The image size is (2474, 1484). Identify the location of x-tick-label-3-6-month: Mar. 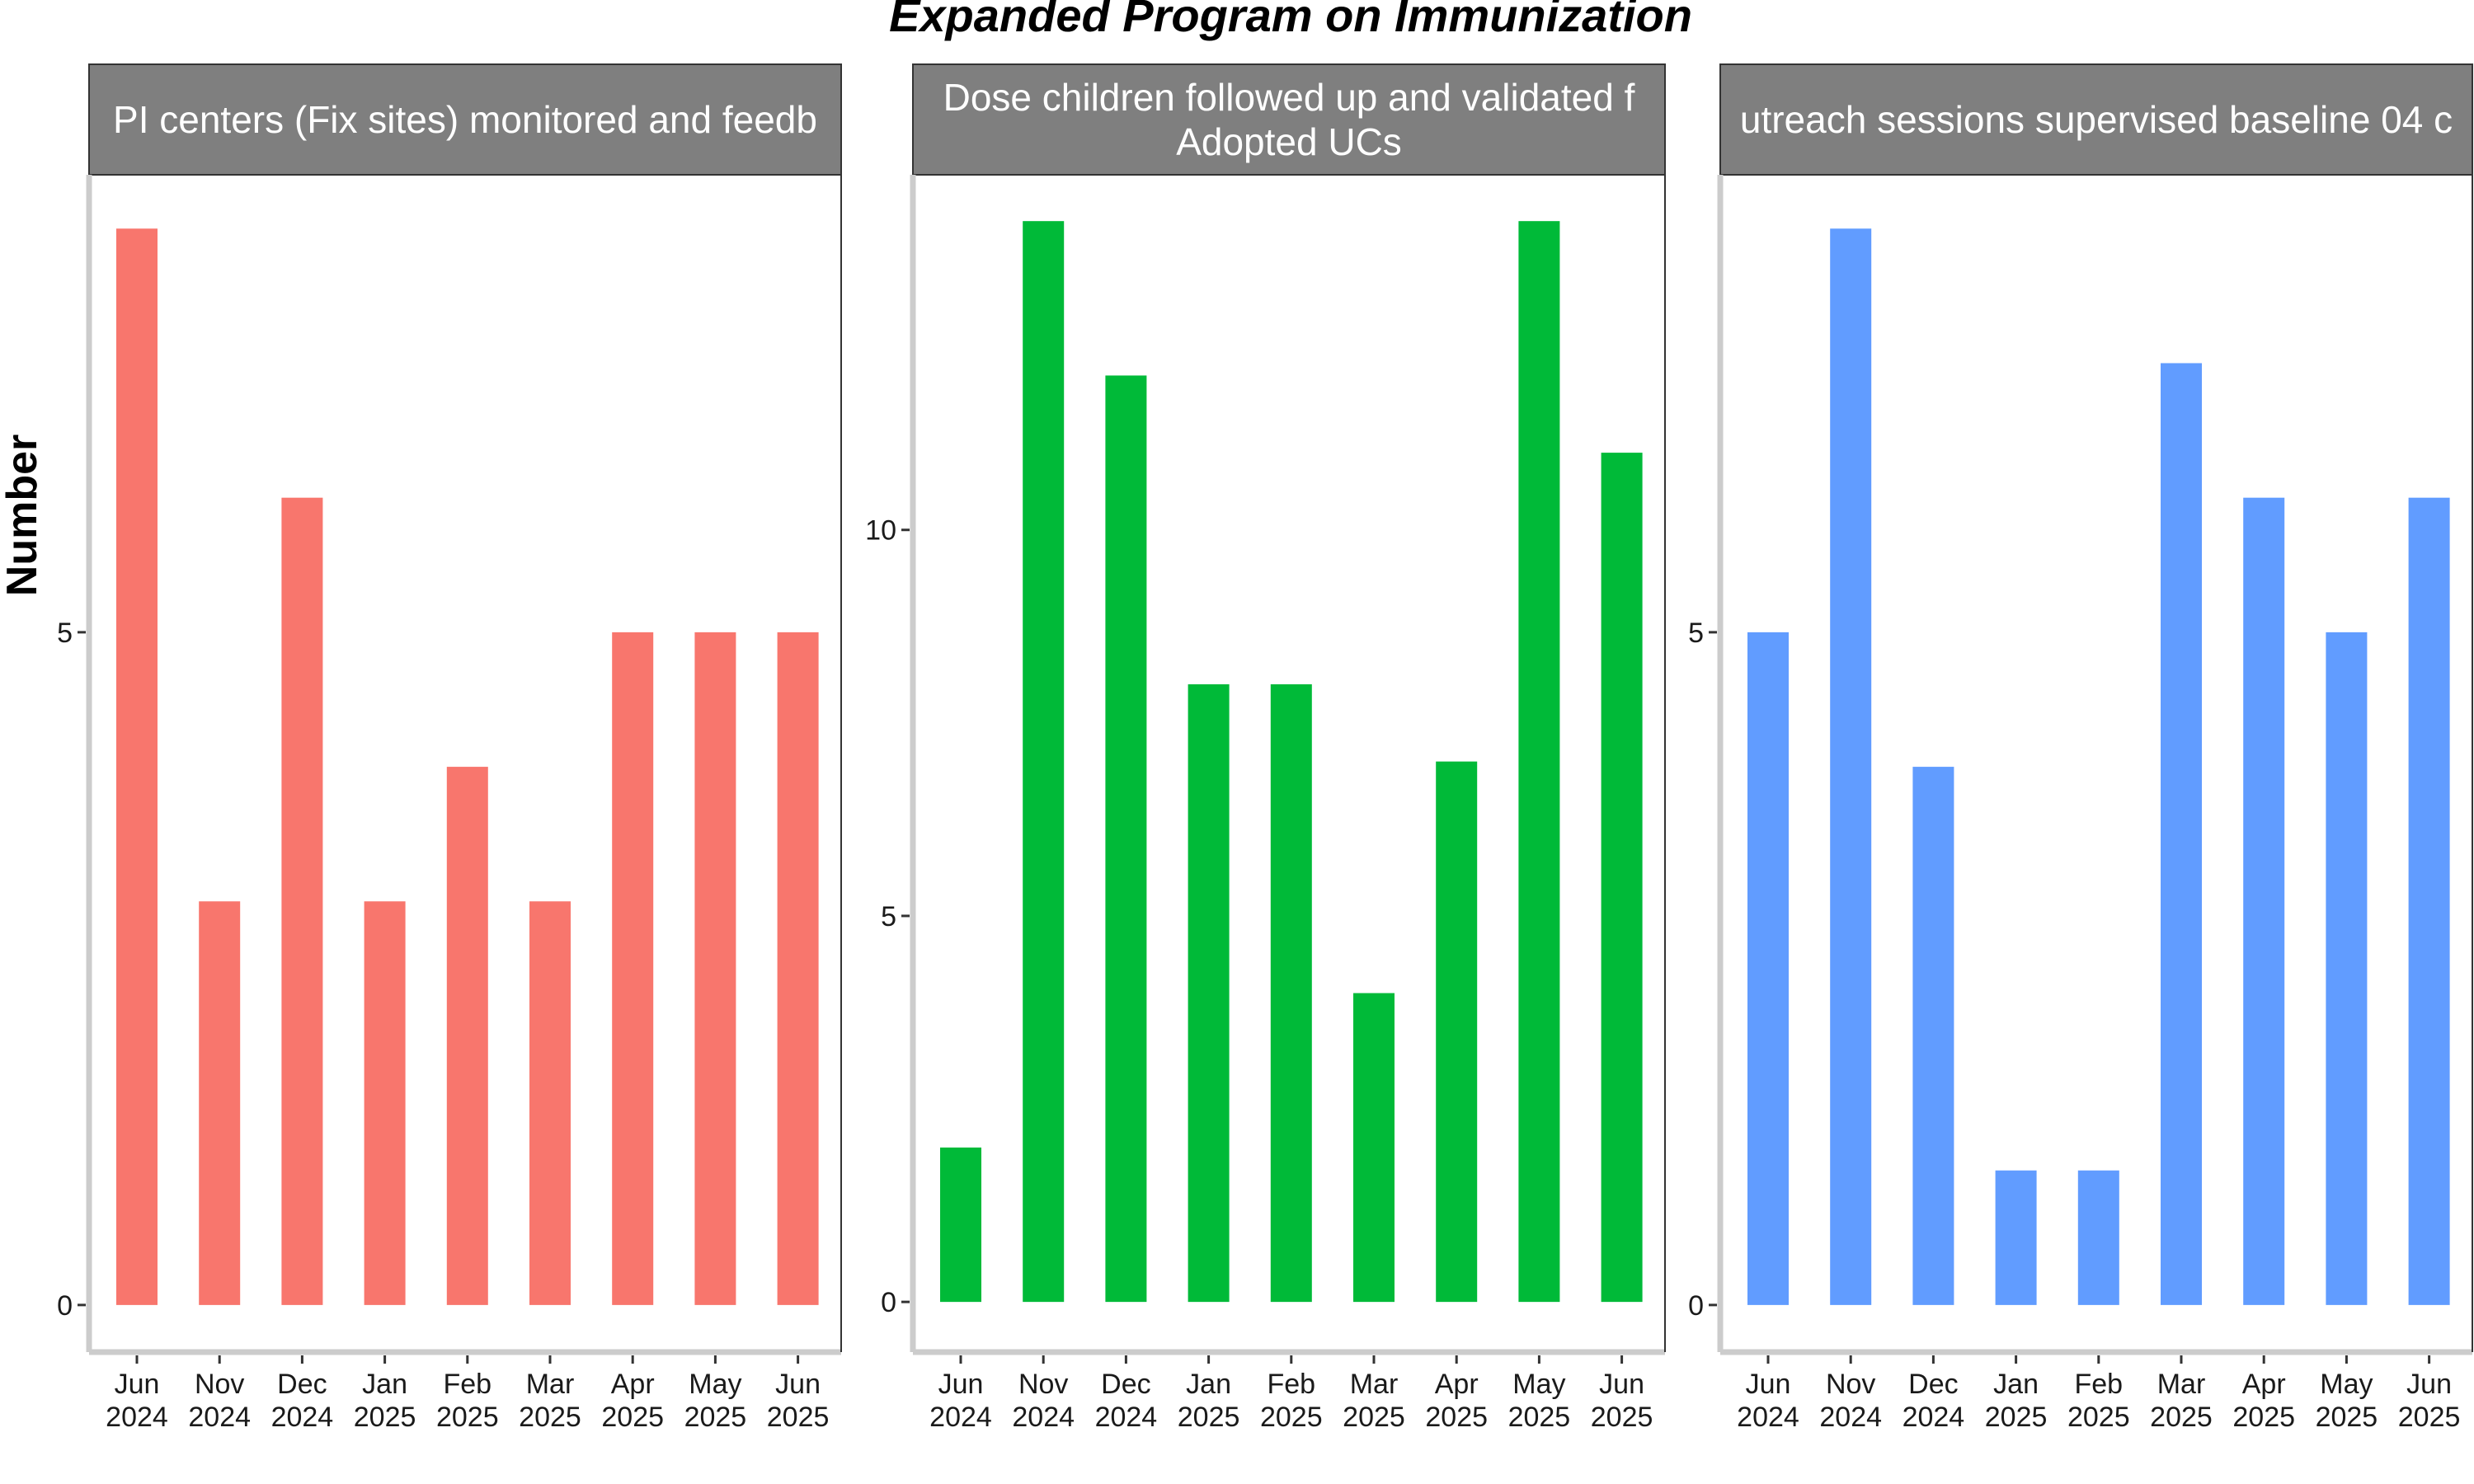
(2181, 1384).